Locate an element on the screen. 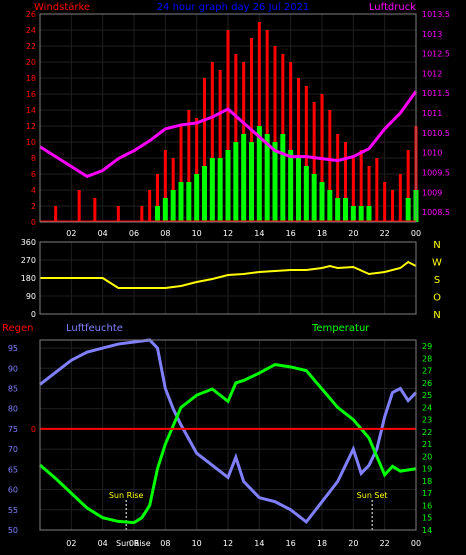  temperature-axis-label: Temperatur is located at coordinates (340, 328).